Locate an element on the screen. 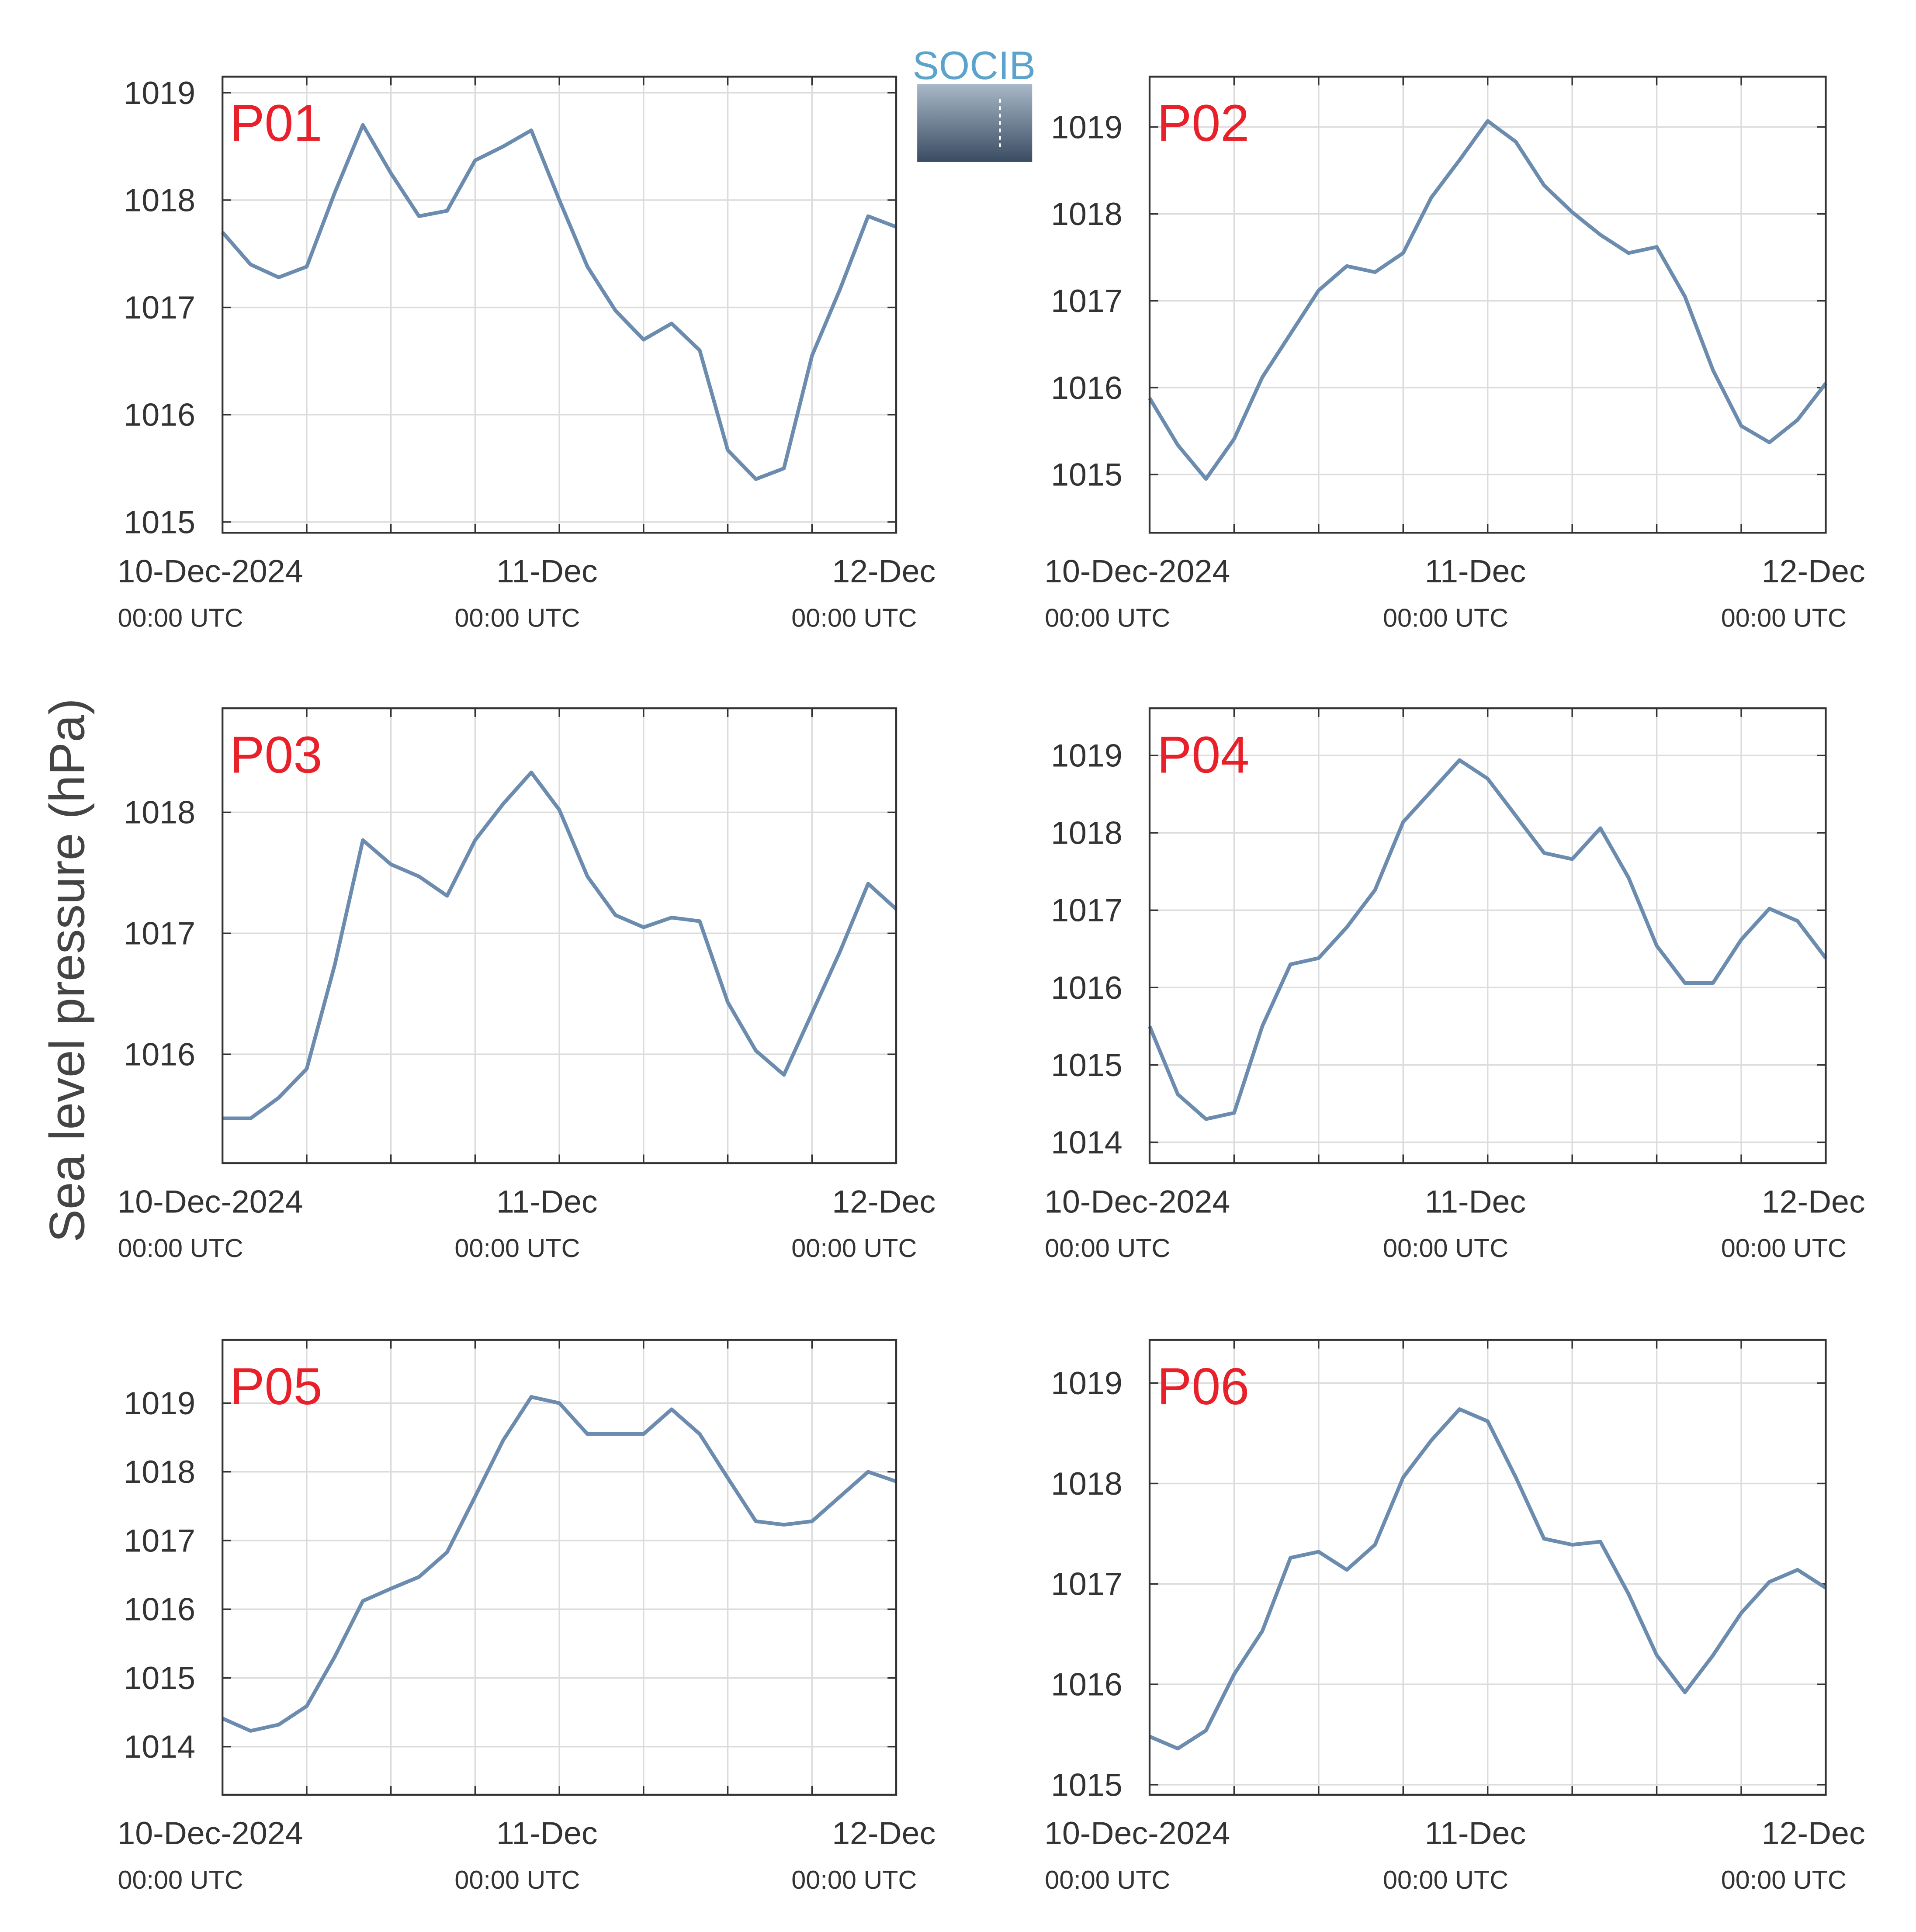 This screenshot has width=1916, height=1932. panel-title: P03 is located at coordinates (276, 755).